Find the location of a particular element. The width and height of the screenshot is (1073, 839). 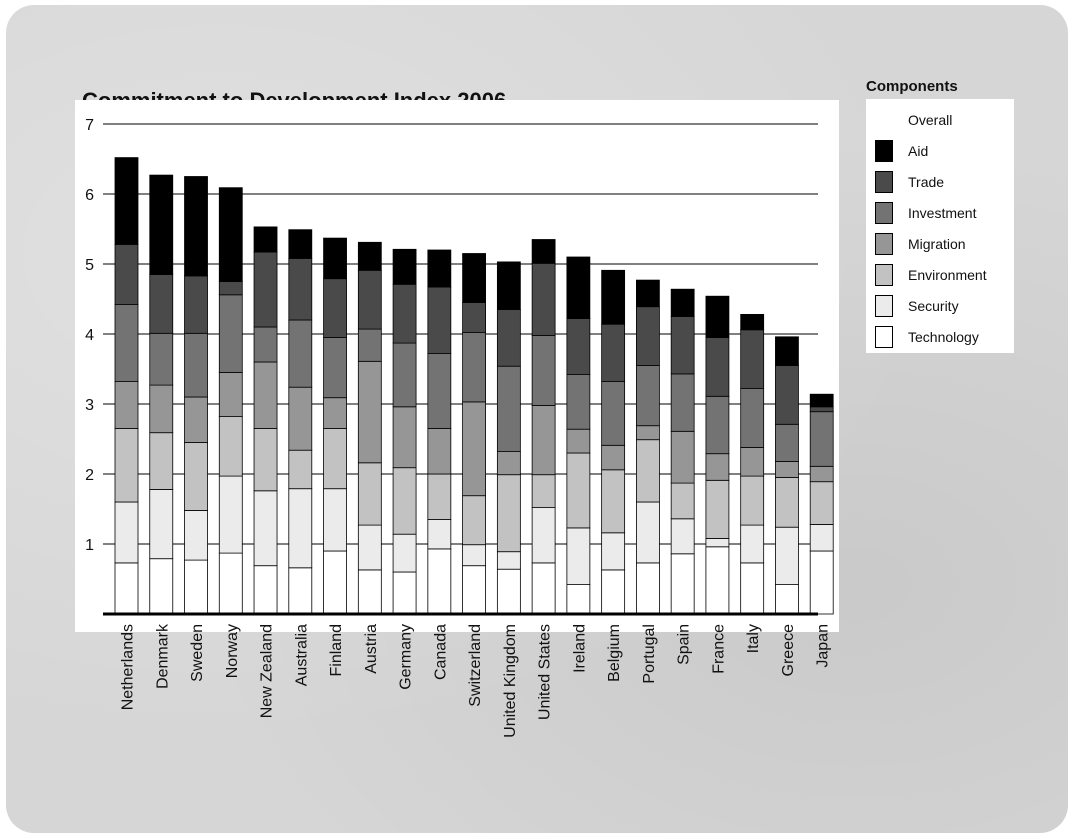

bar-united-kingdom-environment is located at coordinates (508, 513).